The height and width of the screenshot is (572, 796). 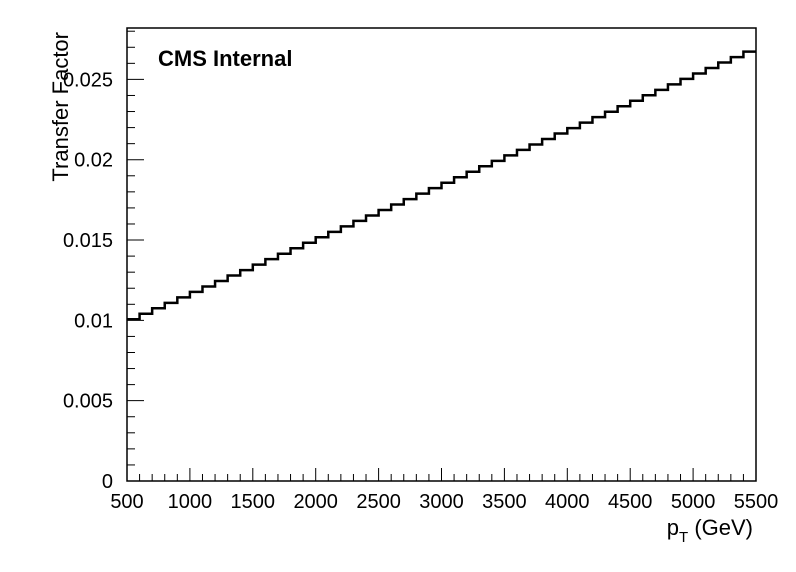 What do you see at coordinates (693, 502) in the screenshot?
I see `x-tick-label: 5000` at bounding box center [693, 502].